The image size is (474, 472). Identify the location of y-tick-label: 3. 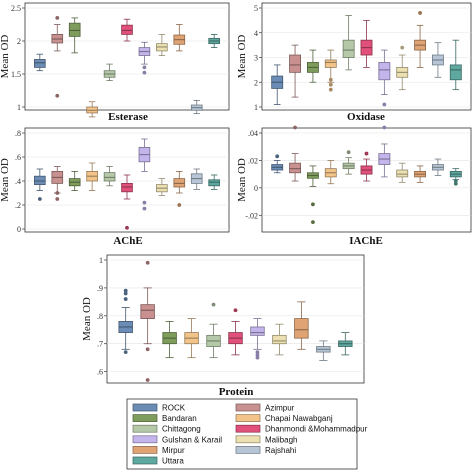
(256, 58).